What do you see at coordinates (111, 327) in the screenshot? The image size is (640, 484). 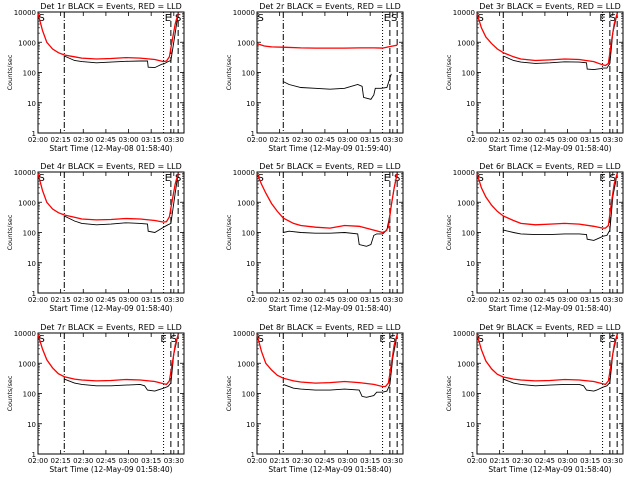 I see `chart-title: Det 7r BLACK = Events, RED = LLD` at bounding box center [111, 327].